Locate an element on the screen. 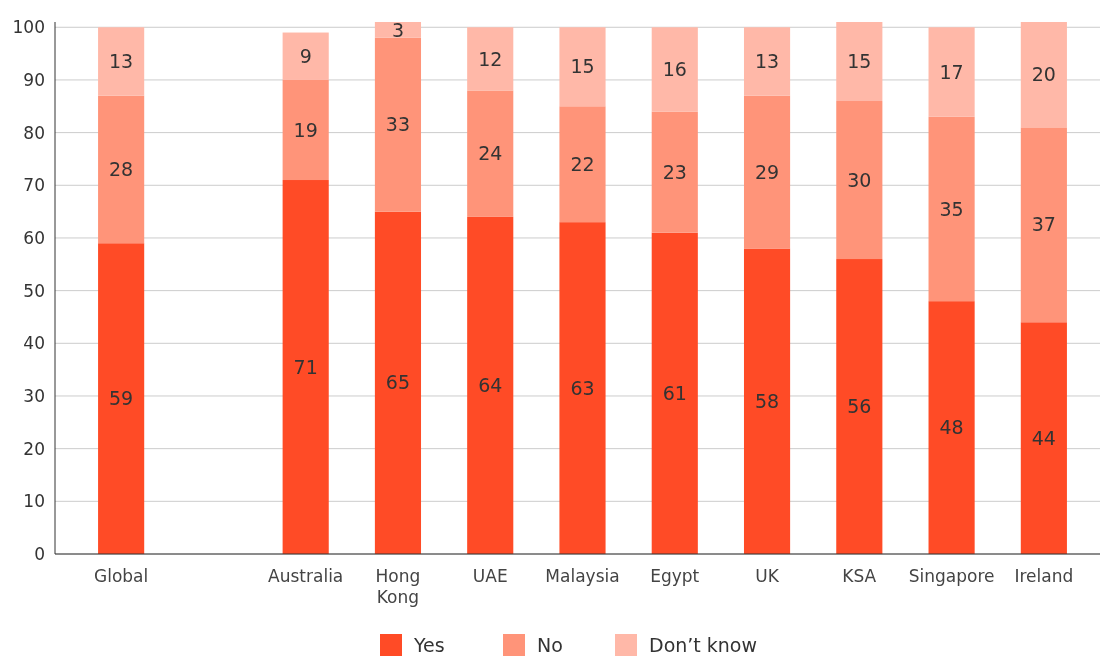 This screenshot has width=1102, height=658. y-tick-label: 100 is located at coordinates (28, 27).